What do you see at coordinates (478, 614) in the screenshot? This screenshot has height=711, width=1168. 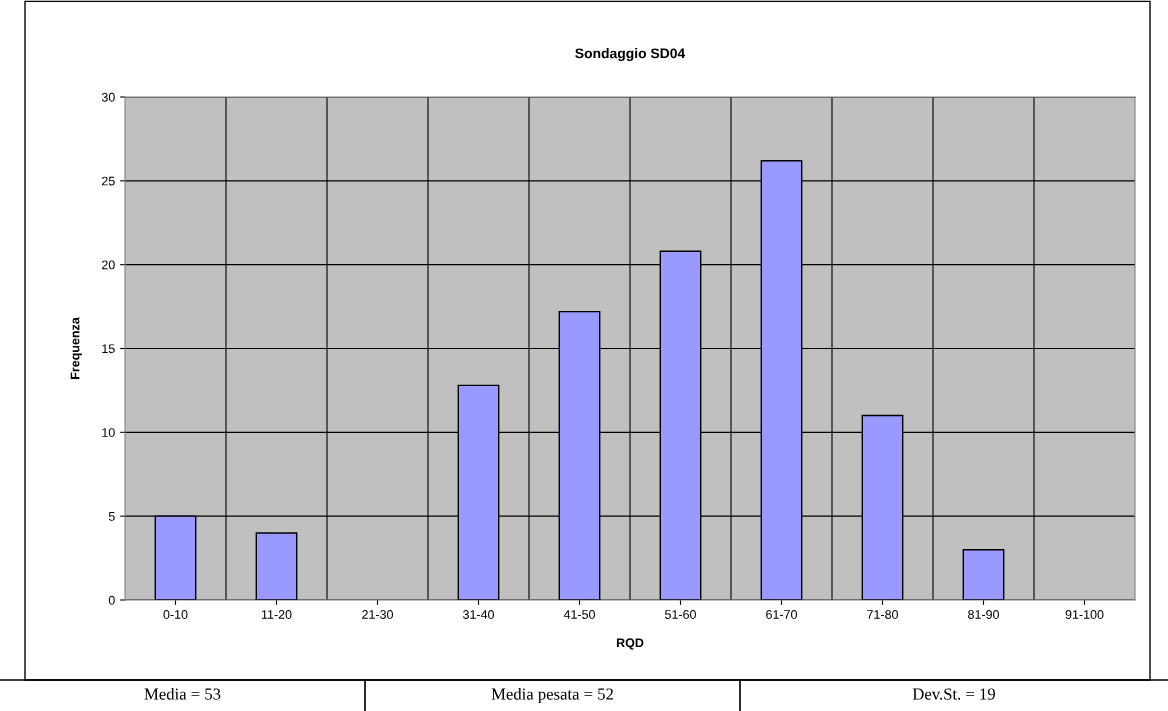 I see `x-tick-label: 31-40` at bounding box center [478, 614].